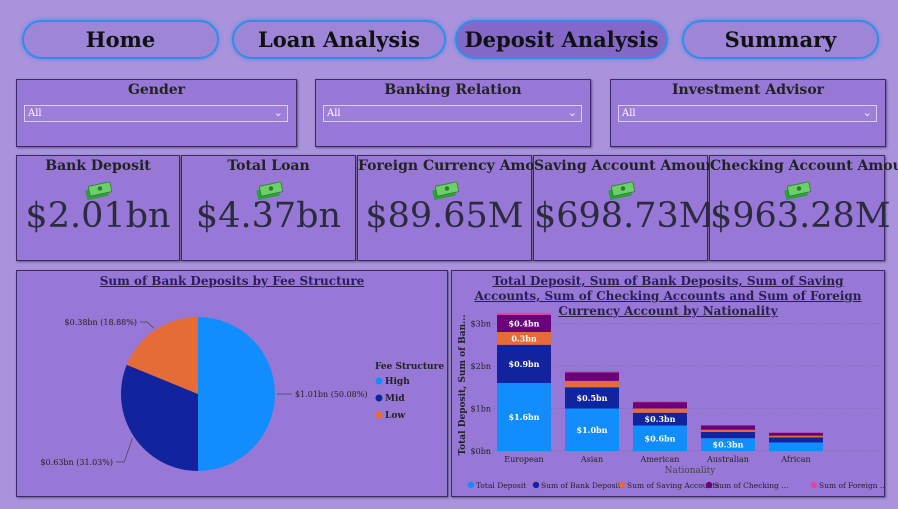  Describe the element at coordinates (748, 90) in the screenshot. I see `investment-advisor-slicer-title: Investment Advisor` at that location.